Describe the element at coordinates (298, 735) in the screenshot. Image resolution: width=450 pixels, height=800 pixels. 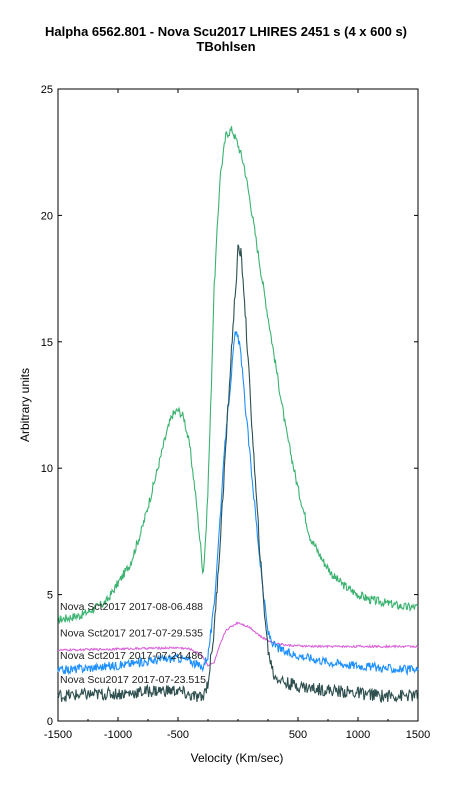
I see `x-tick-label: 500` at that location.